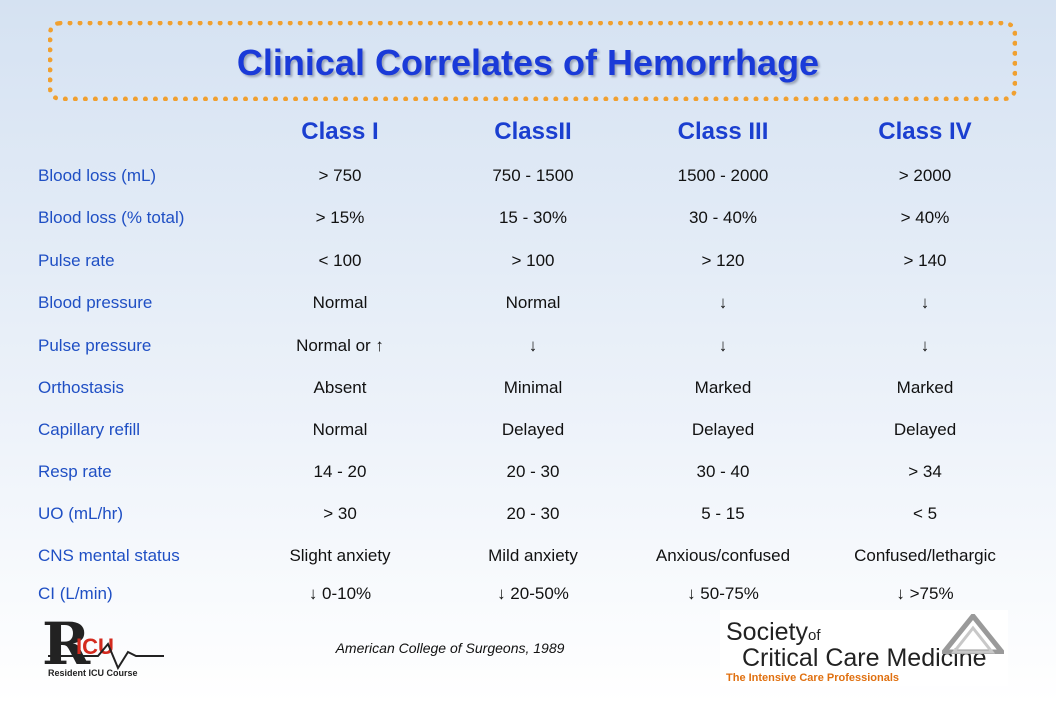  I want to click on table-cell: ↓ 50-75%, so click(723, 593).